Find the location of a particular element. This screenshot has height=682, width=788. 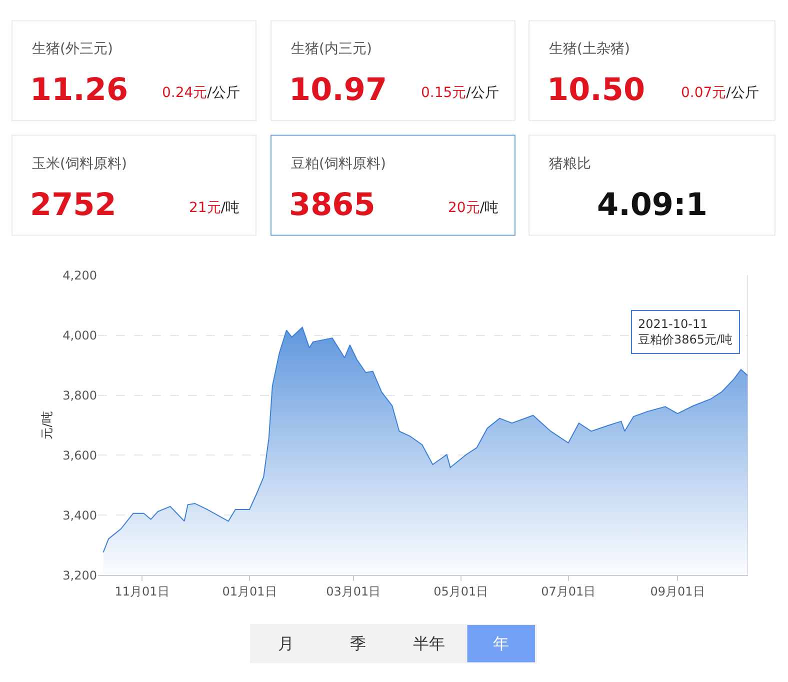

x-tick-label: 01月01日 is located at coordinates (249, 591).